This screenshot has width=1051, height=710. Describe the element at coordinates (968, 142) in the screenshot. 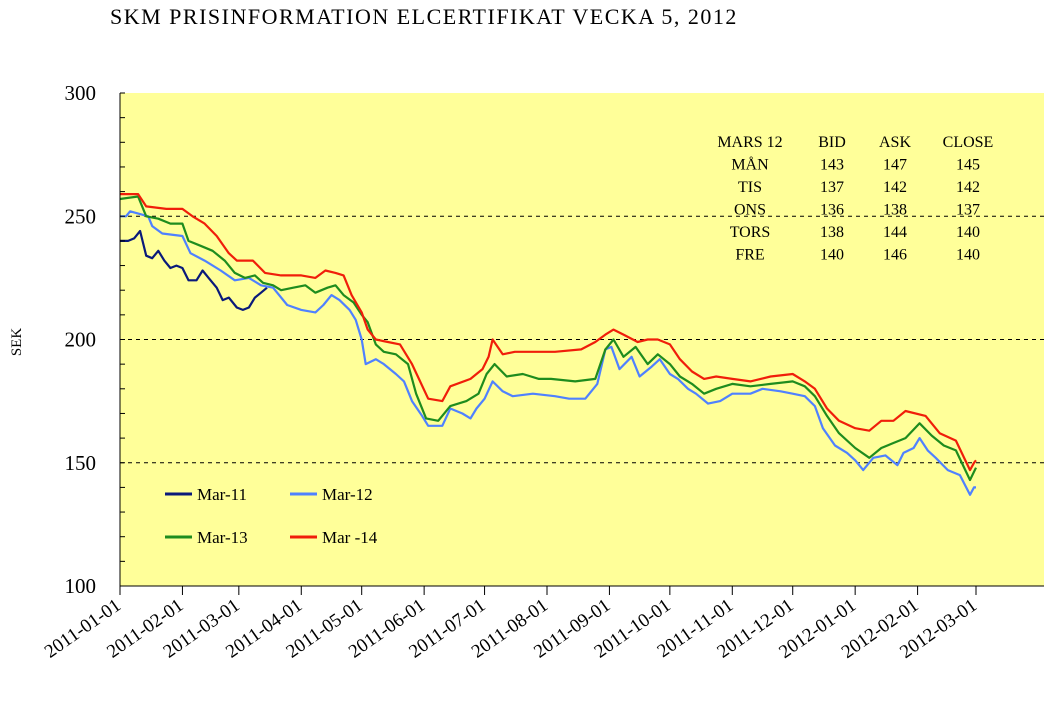

I see `table-header: CLOSE` at that location.